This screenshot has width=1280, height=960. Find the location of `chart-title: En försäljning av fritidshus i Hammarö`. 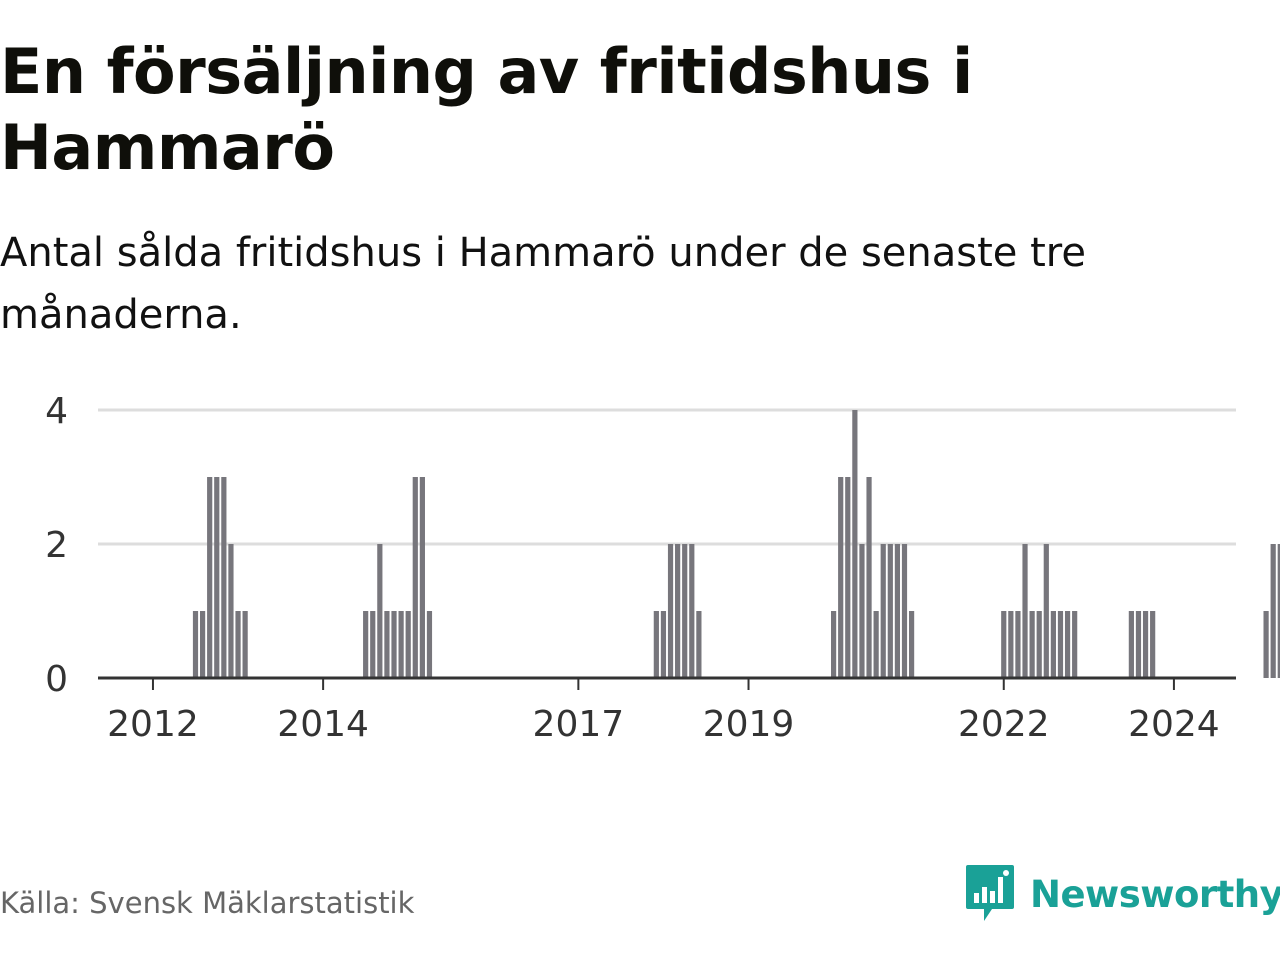

chart-title: En försäljning av fritidshus i Hammarö is located at coordinates (486, 109).